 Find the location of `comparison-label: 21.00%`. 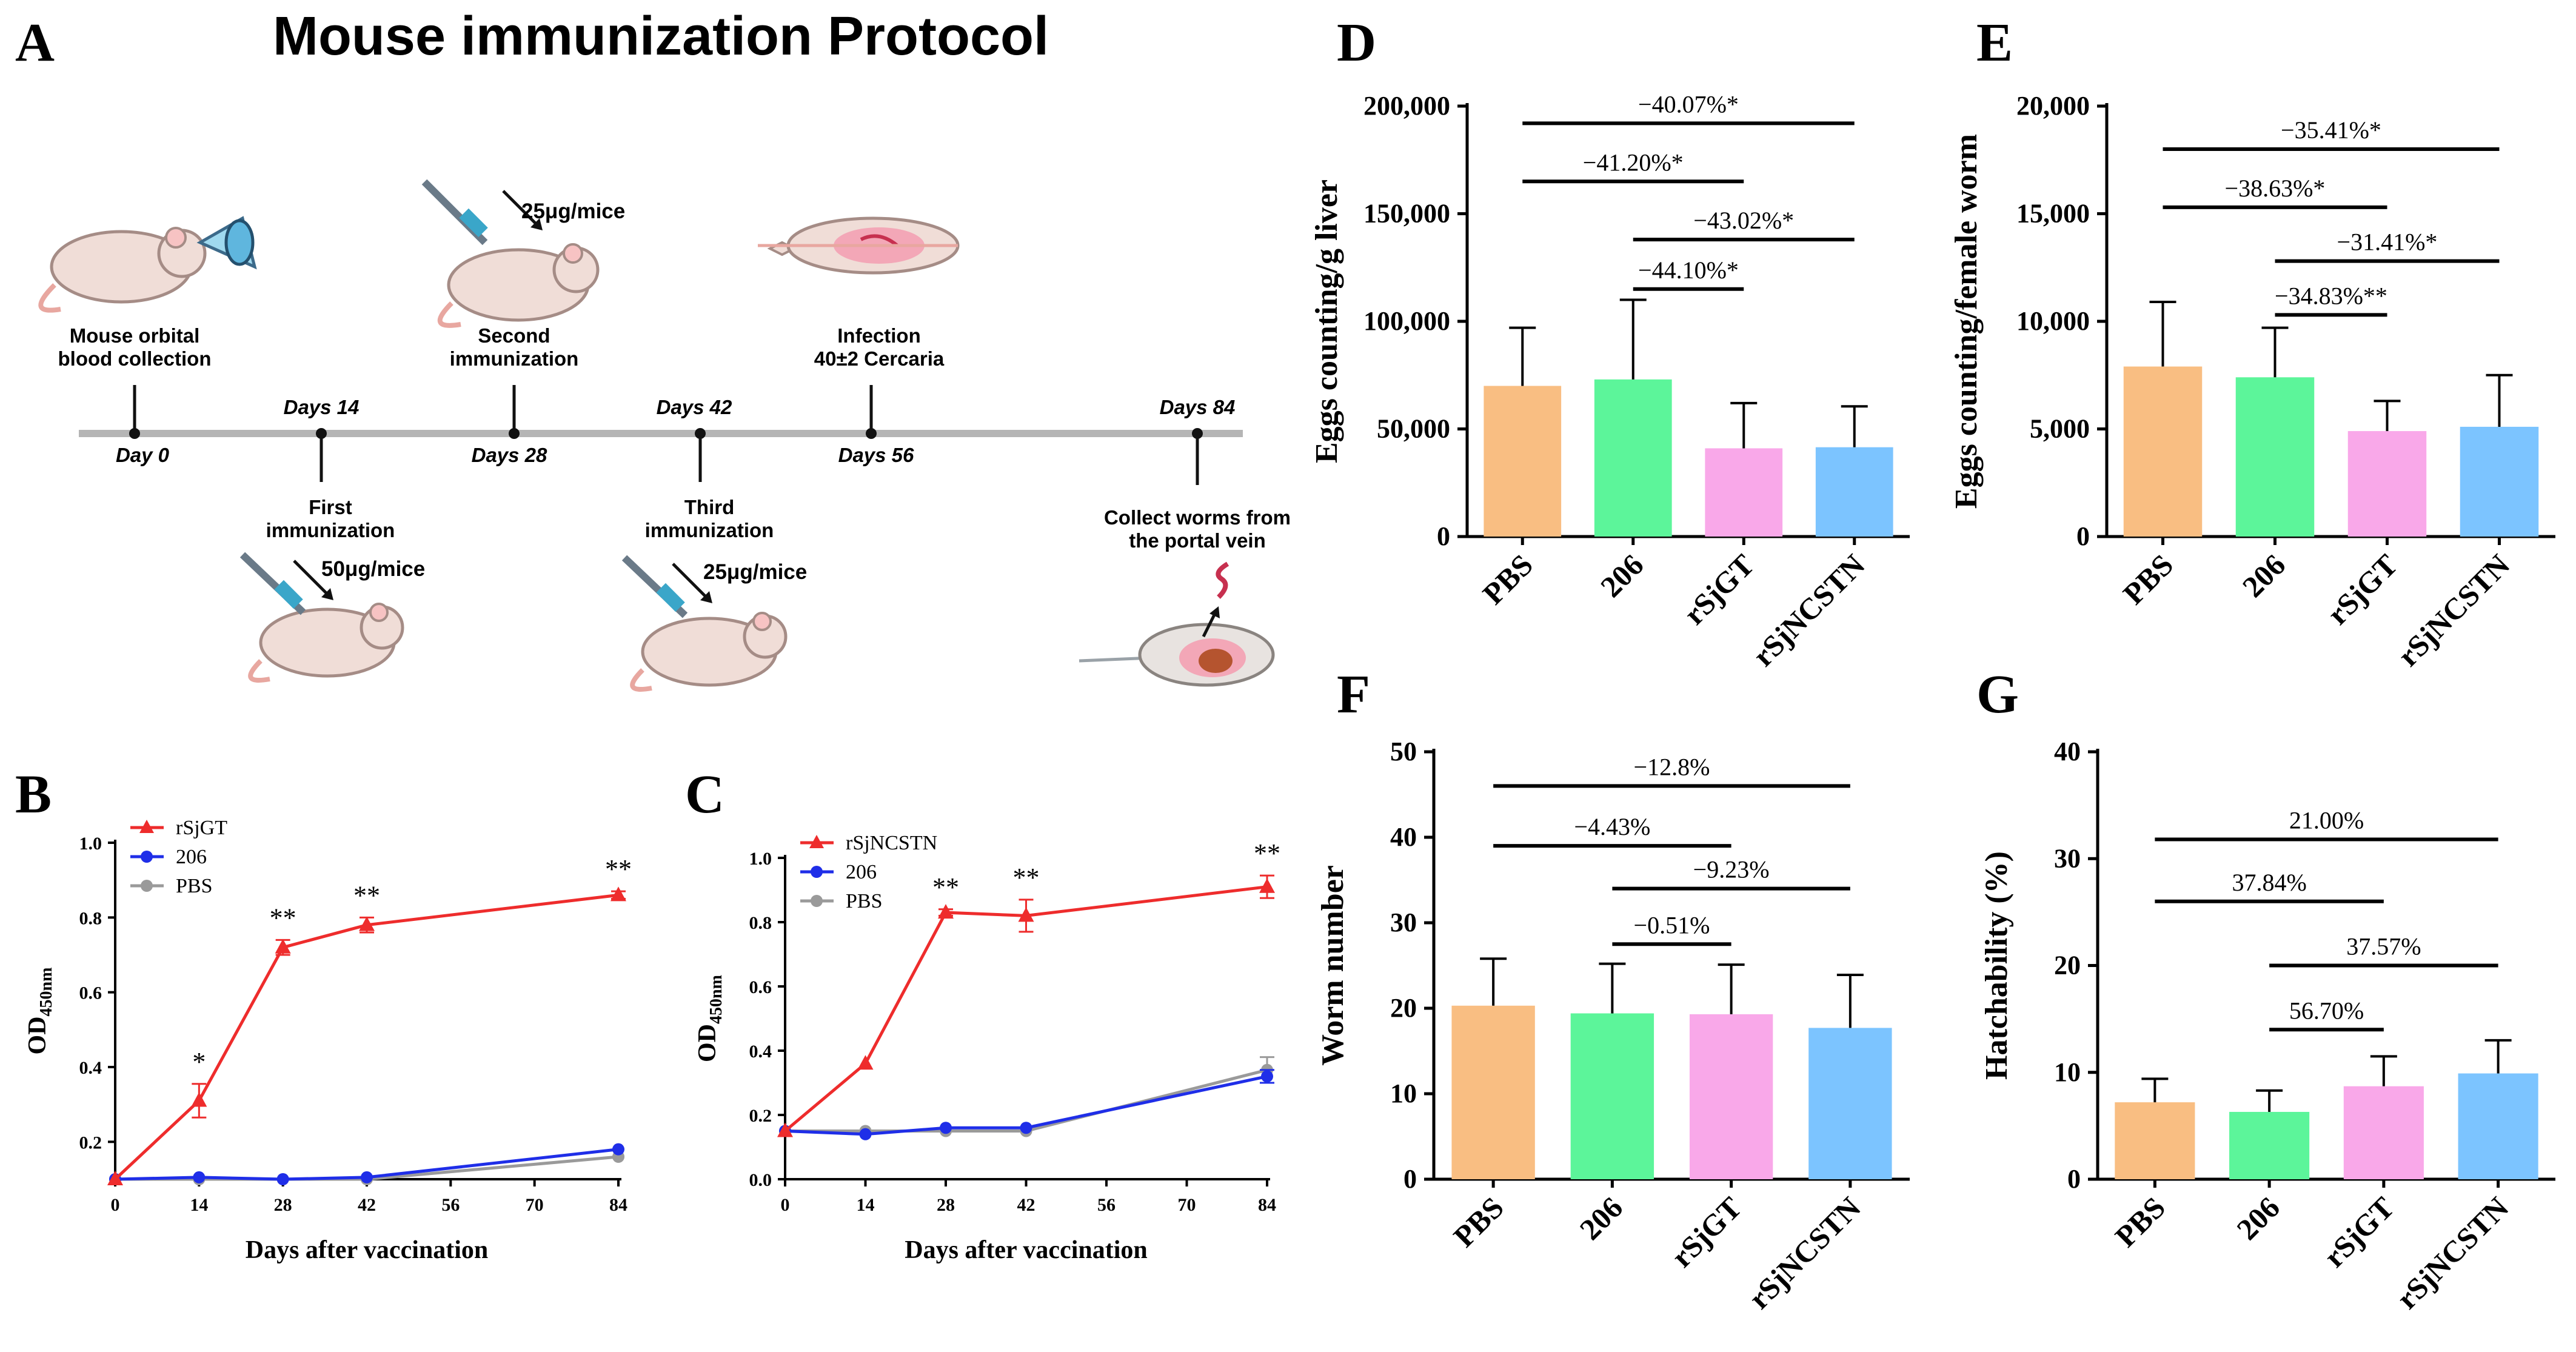

comparison-label: 21.00% is located at coordinates (2326, 820).